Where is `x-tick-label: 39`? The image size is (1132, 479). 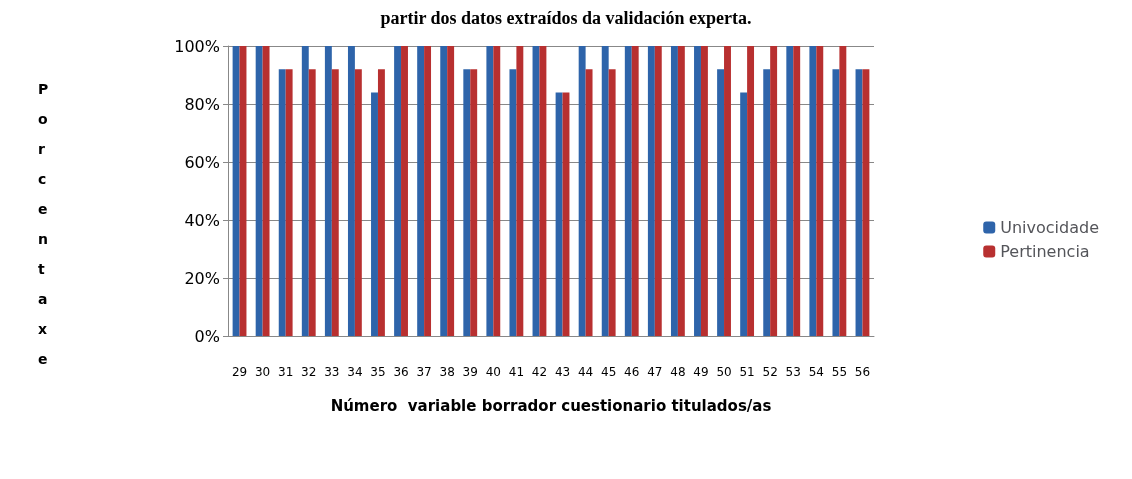 x-tick-label: 39 is located at coordinates (470, 372).